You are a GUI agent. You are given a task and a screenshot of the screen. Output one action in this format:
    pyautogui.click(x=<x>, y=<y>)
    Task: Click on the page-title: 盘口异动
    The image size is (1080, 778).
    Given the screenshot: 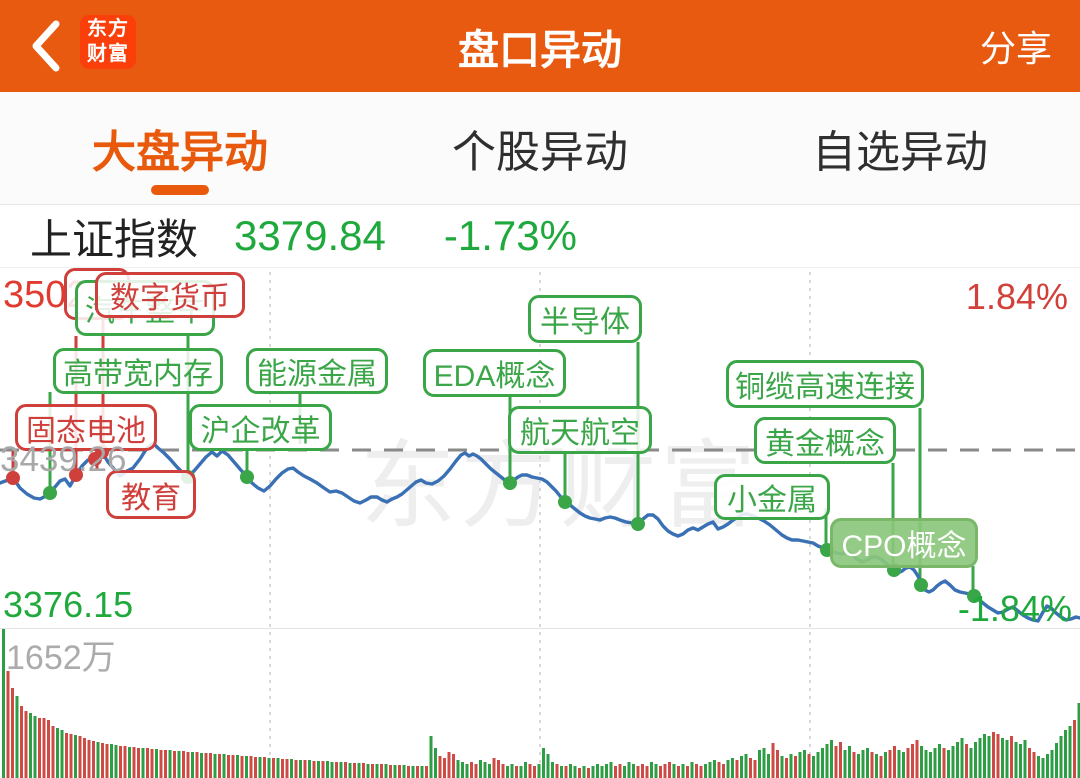 What is the action you would take?
    pyautogui.click(x=540, y=50)
    